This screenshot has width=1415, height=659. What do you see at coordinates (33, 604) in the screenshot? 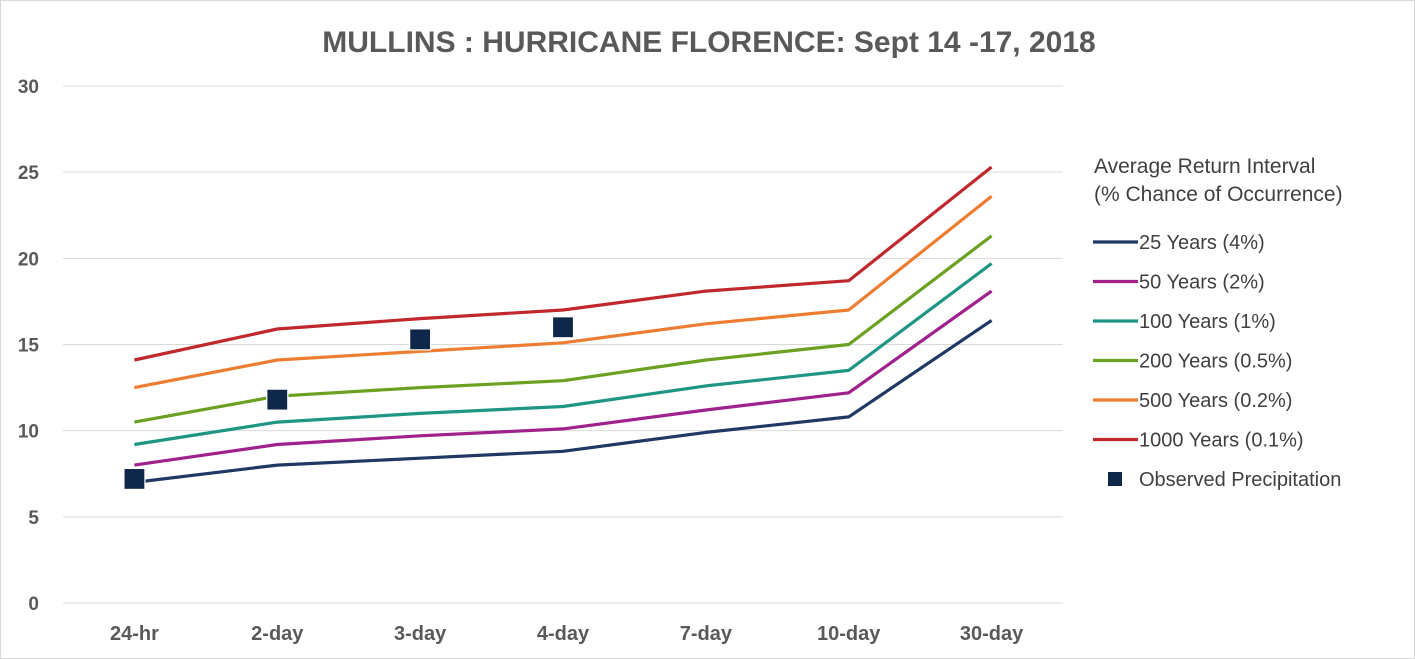
I see `y-tick-label: 0` at bounding box center [33, 604].